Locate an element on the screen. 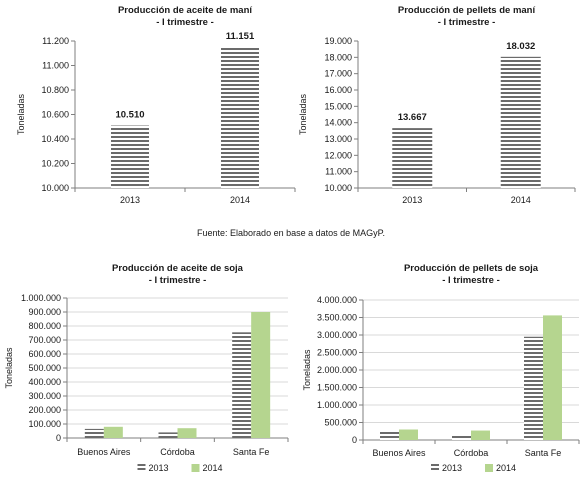 The width and height of the screenshot is (582, 481). y-tick-label: 3.500.000 is located at coordinates (337, 318).